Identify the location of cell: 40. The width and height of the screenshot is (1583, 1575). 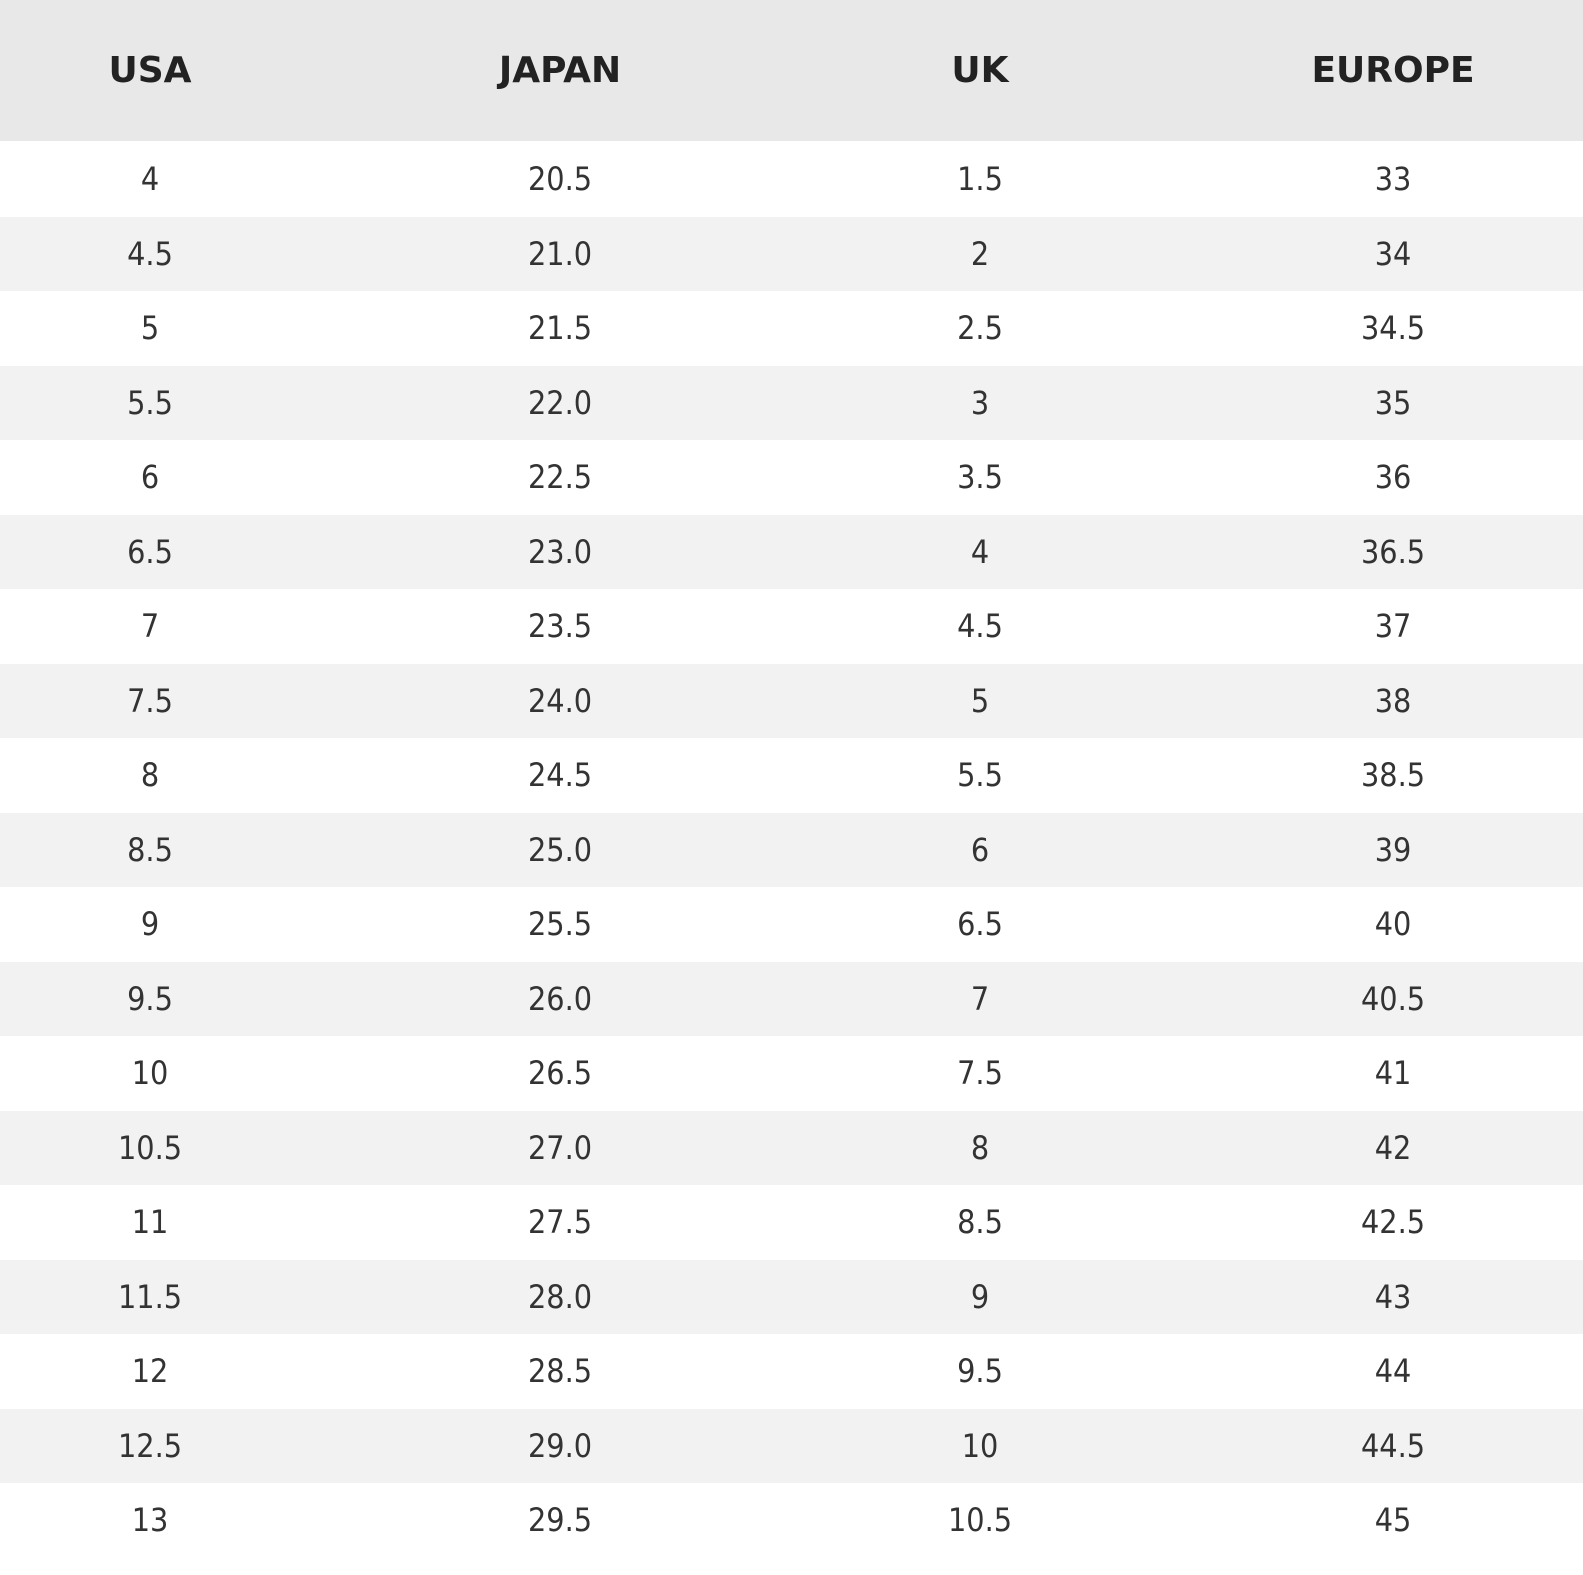
(1393, 924).